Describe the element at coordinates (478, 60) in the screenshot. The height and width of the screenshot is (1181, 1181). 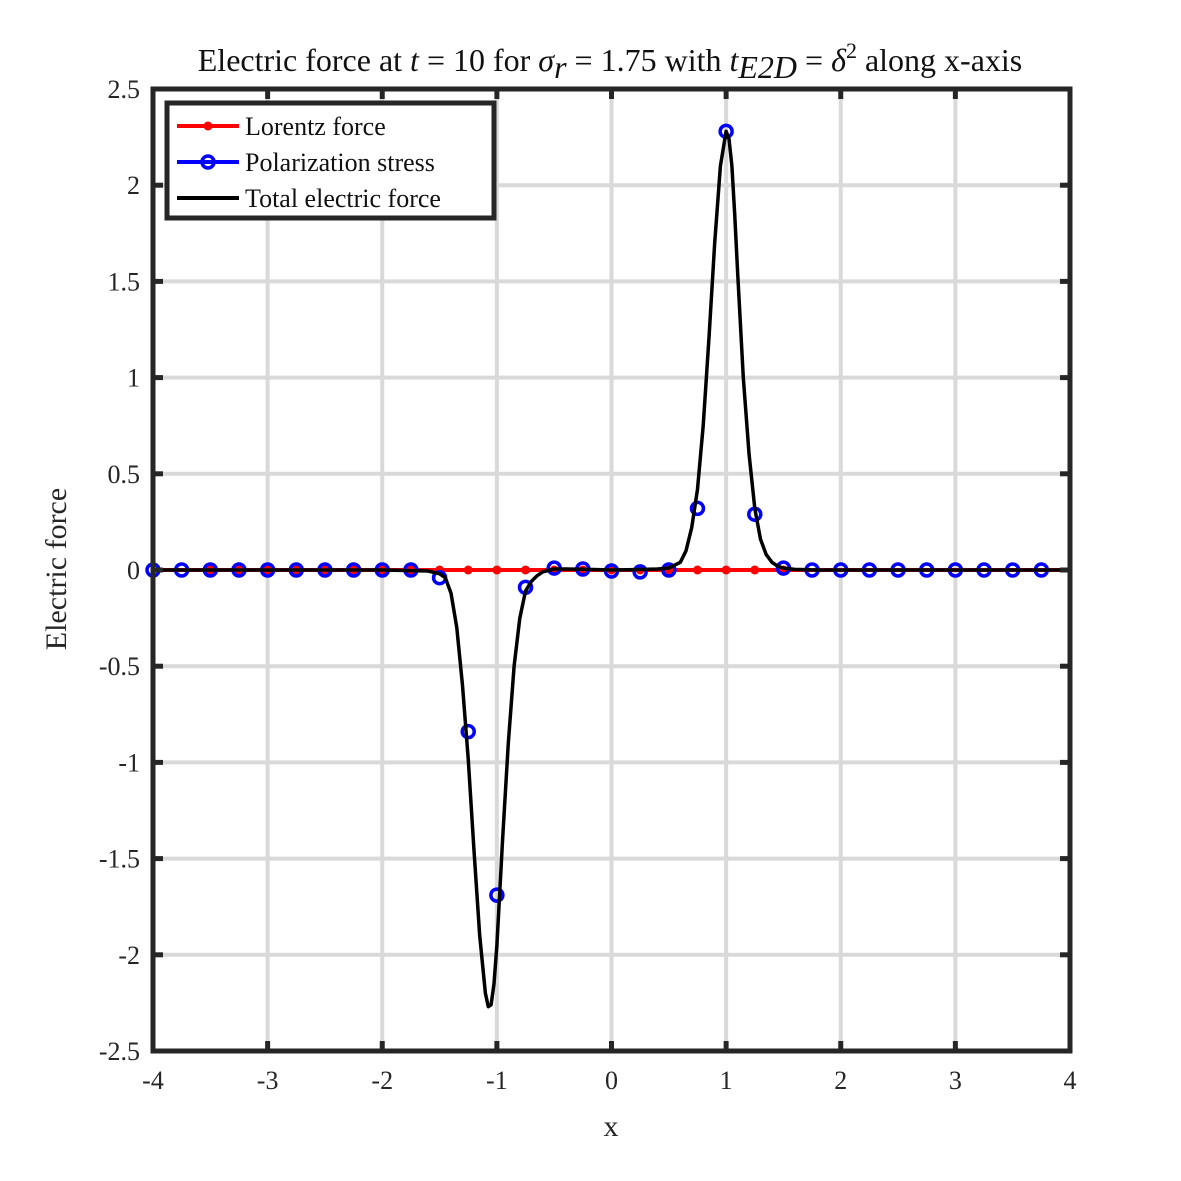
I see `title-t-value: = 10 for` at that location.